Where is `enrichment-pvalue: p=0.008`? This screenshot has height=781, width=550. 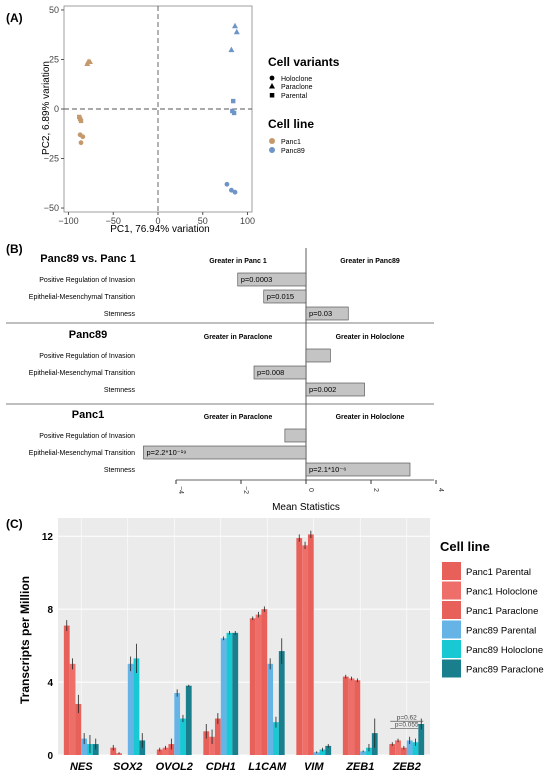 enrichment-pvalue: p=0.008 is located at coordinates (270, 372).